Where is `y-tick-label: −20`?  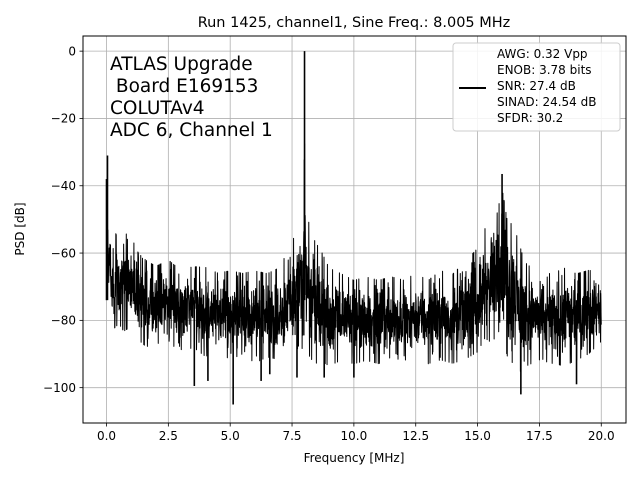 y-tick-label: −20 is located at coordinates (63, 119).